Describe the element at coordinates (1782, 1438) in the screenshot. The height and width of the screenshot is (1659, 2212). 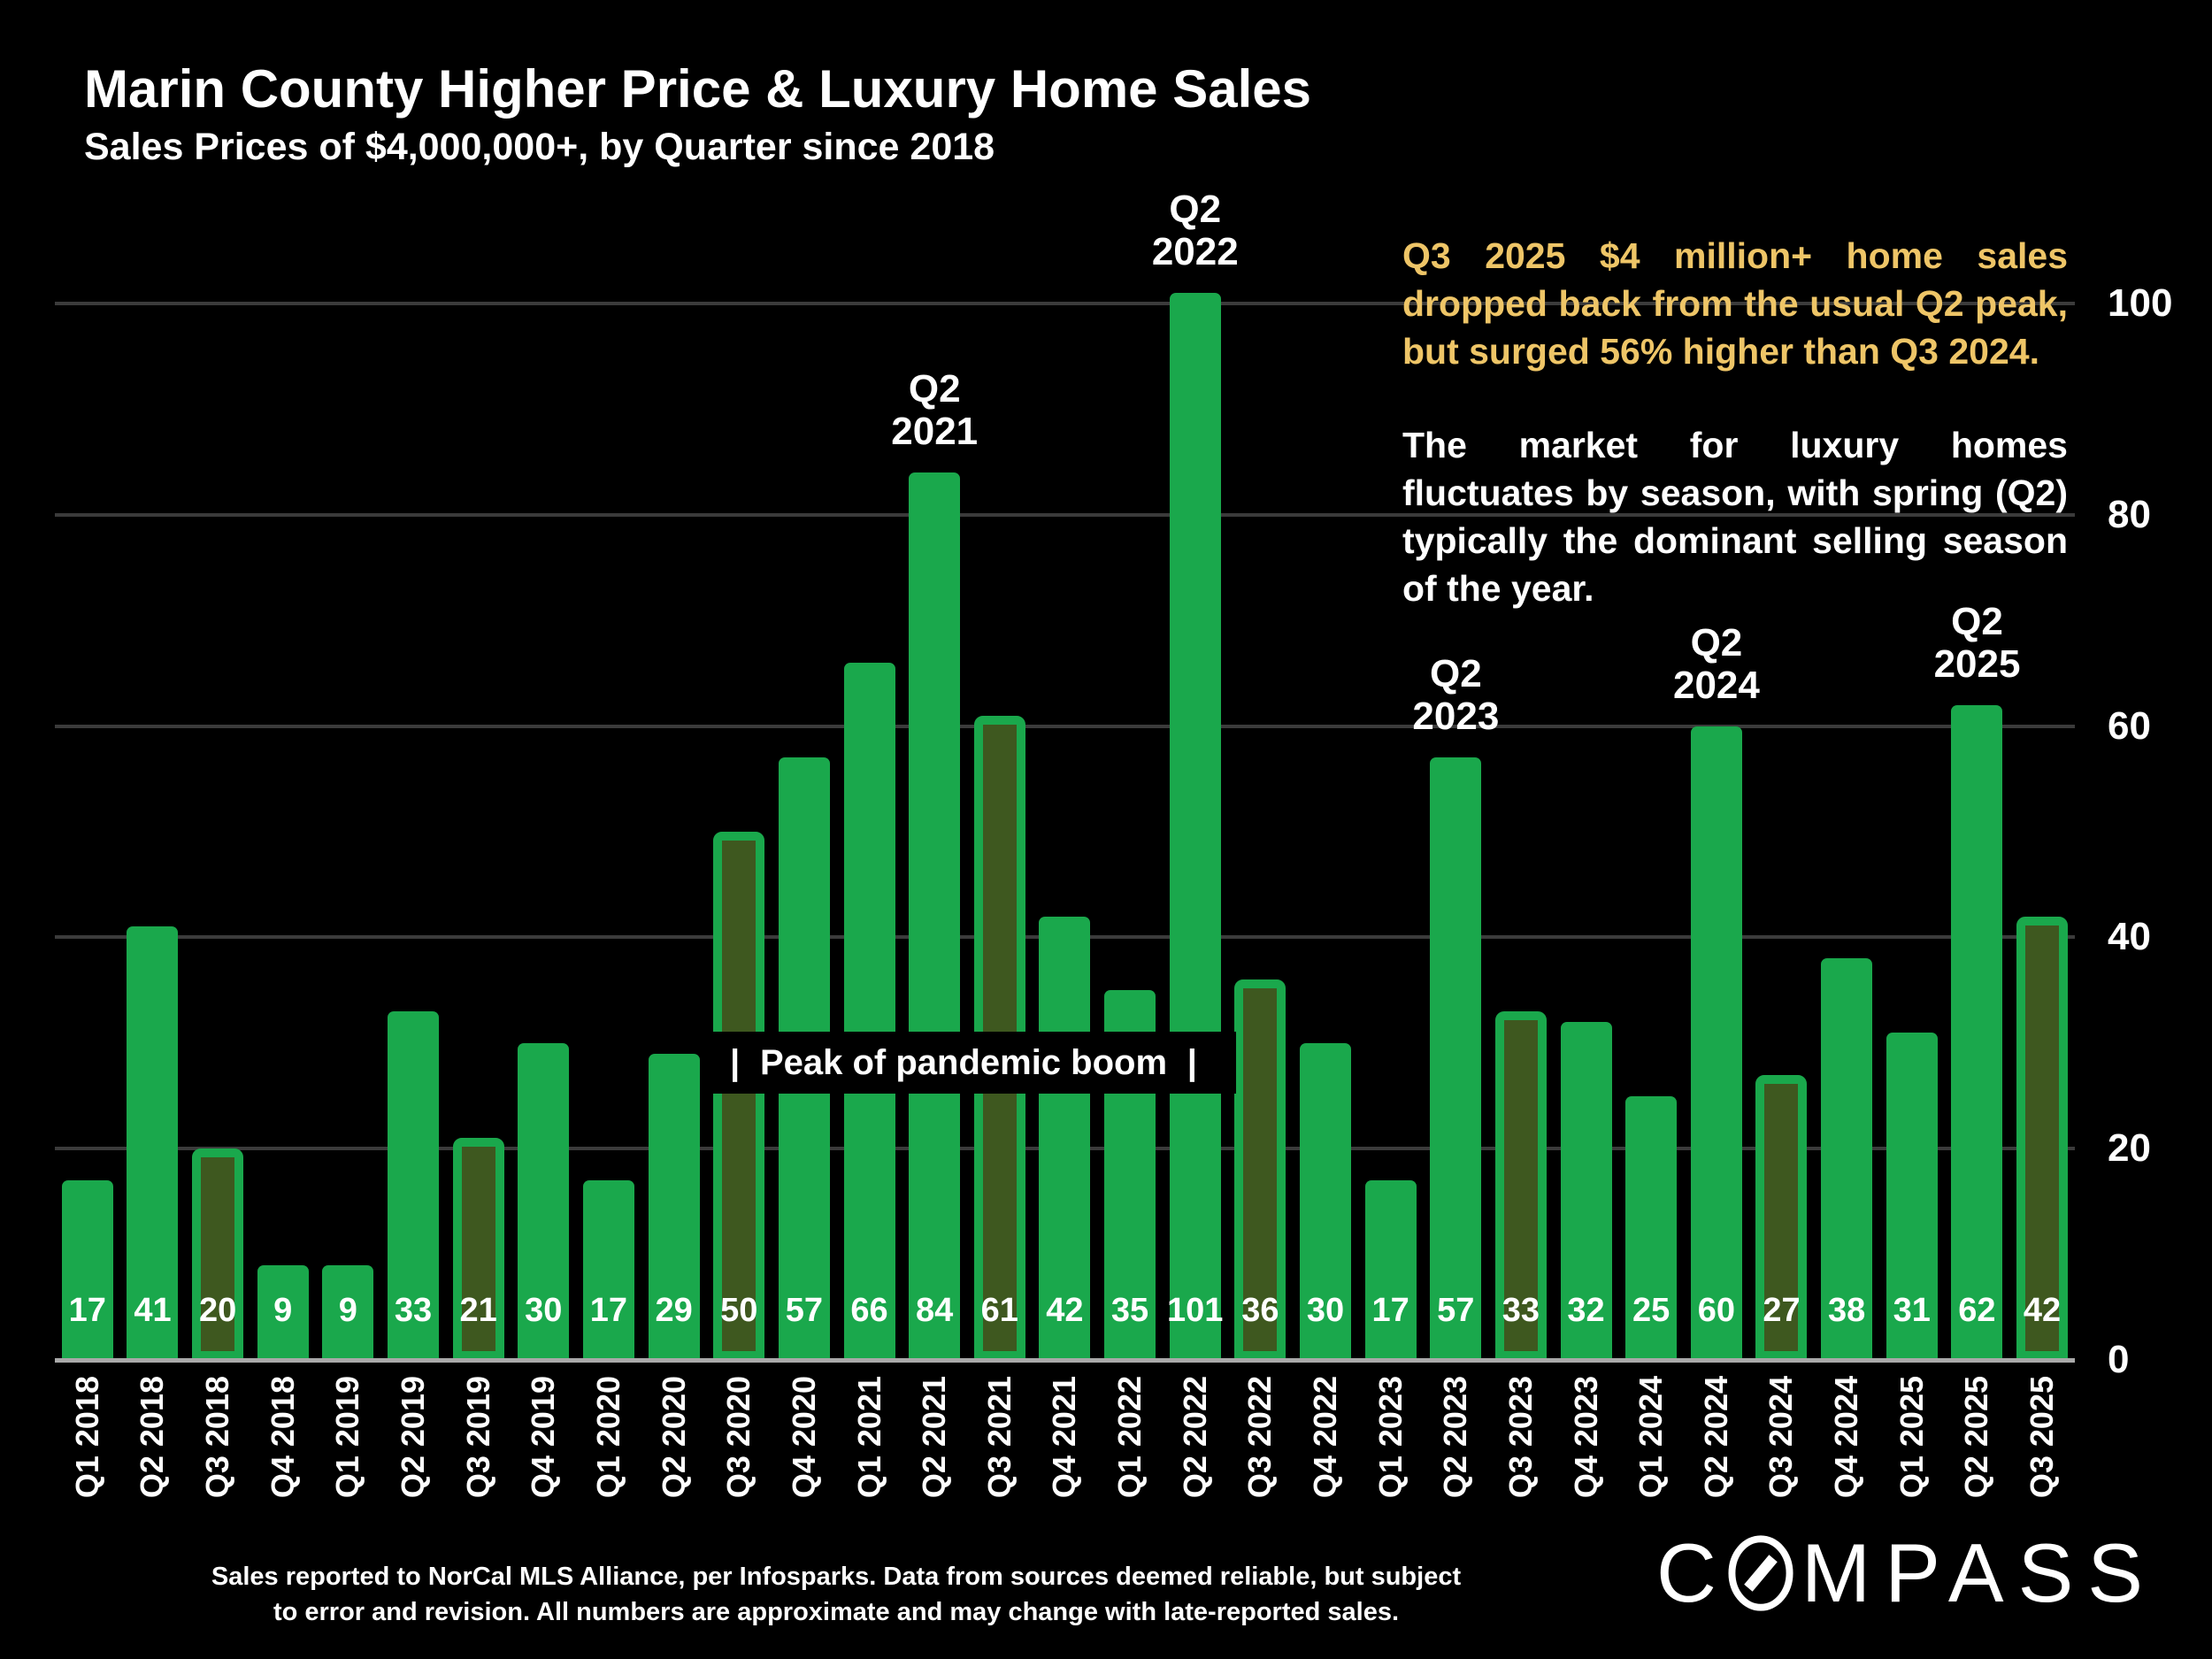
I see `x-axis-tick-label: Q3 2024` at that location.